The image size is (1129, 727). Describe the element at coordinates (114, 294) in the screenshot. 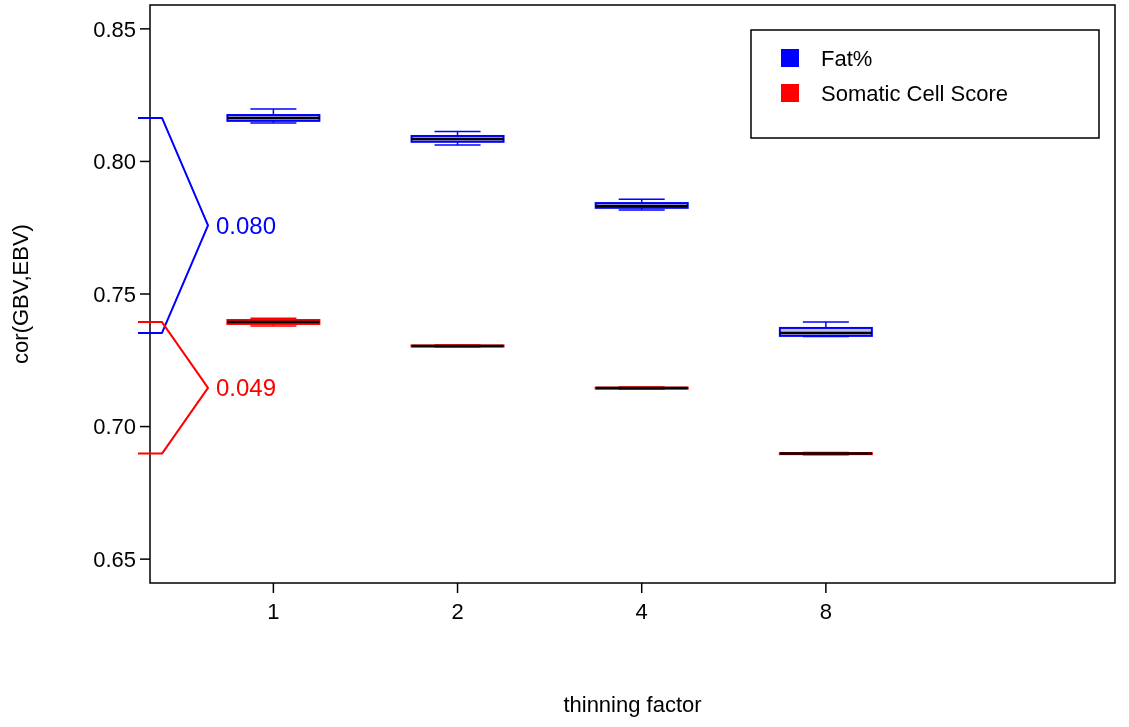

I see `y-tick-label: 0.75` at that location.